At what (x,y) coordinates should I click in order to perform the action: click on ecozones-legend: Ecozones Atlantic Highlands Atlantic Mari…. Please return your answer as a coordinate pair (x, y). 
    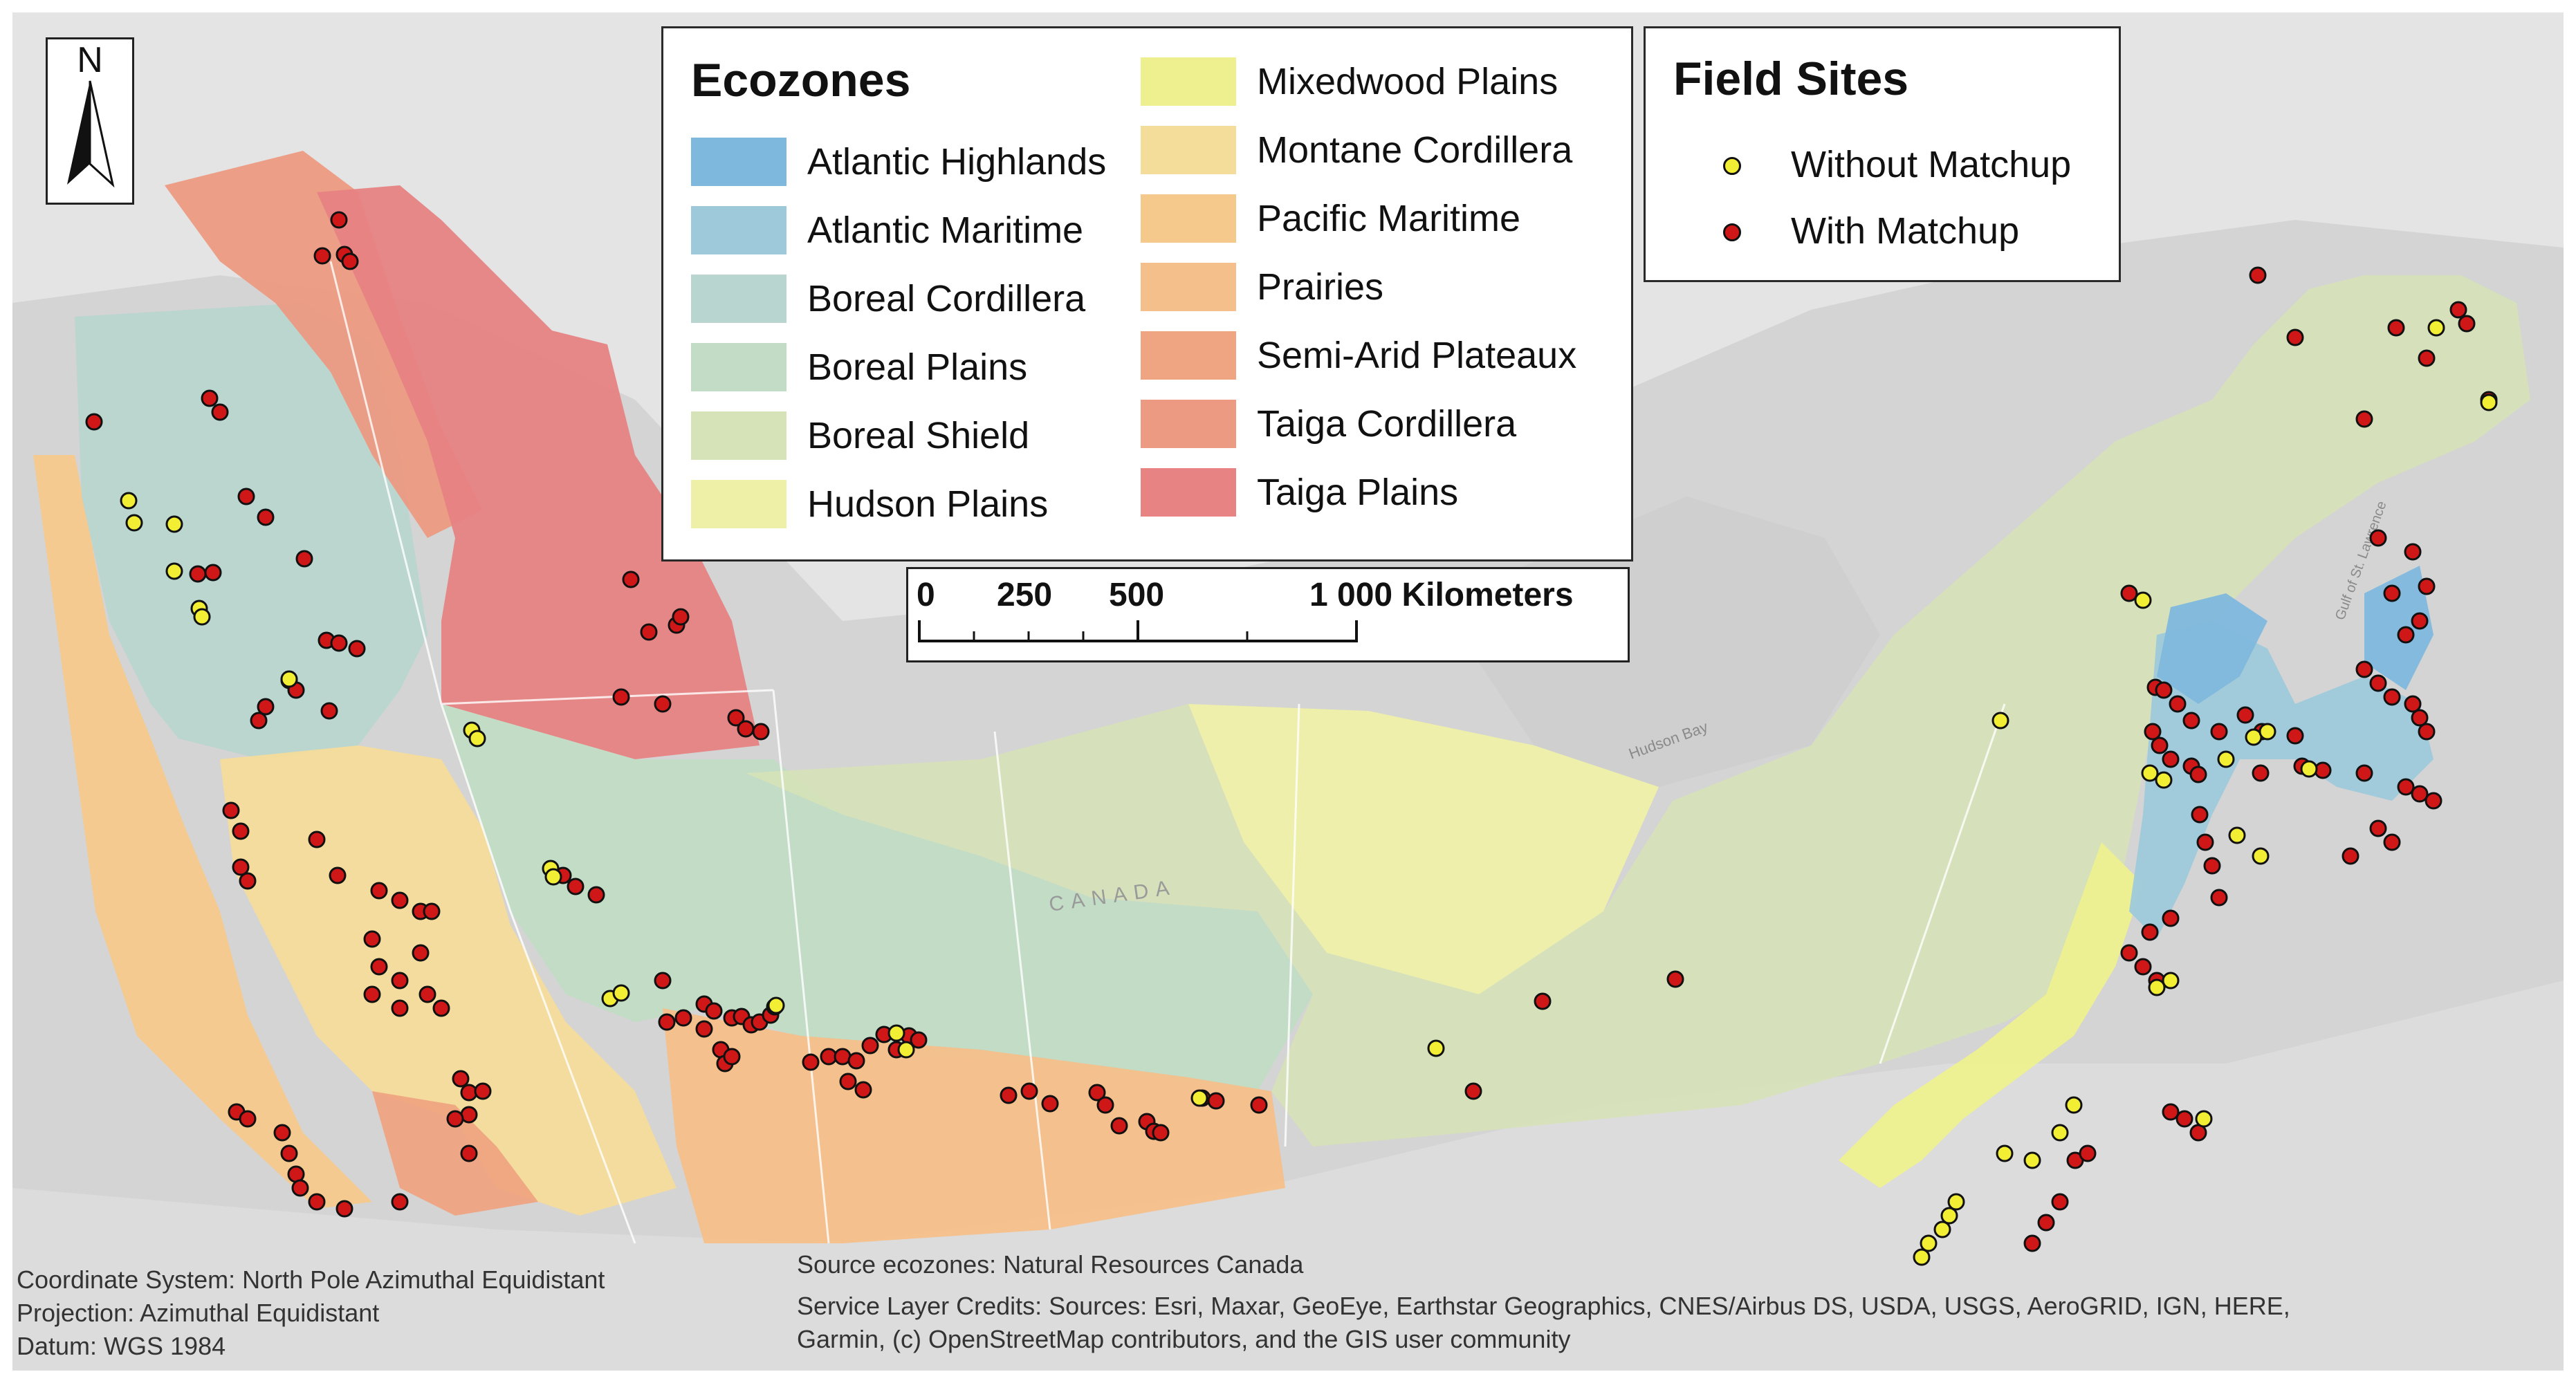
    Looking at the image, I should click on (1147, 293).